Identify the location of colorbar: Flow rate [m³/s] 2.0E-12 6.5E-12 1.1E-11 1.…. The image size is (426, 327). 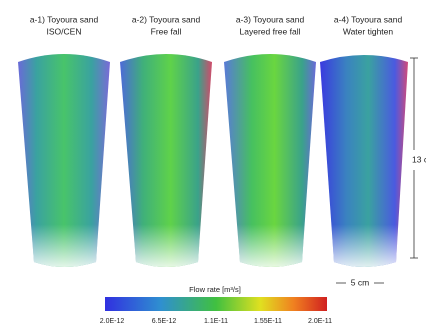
(216, 305).